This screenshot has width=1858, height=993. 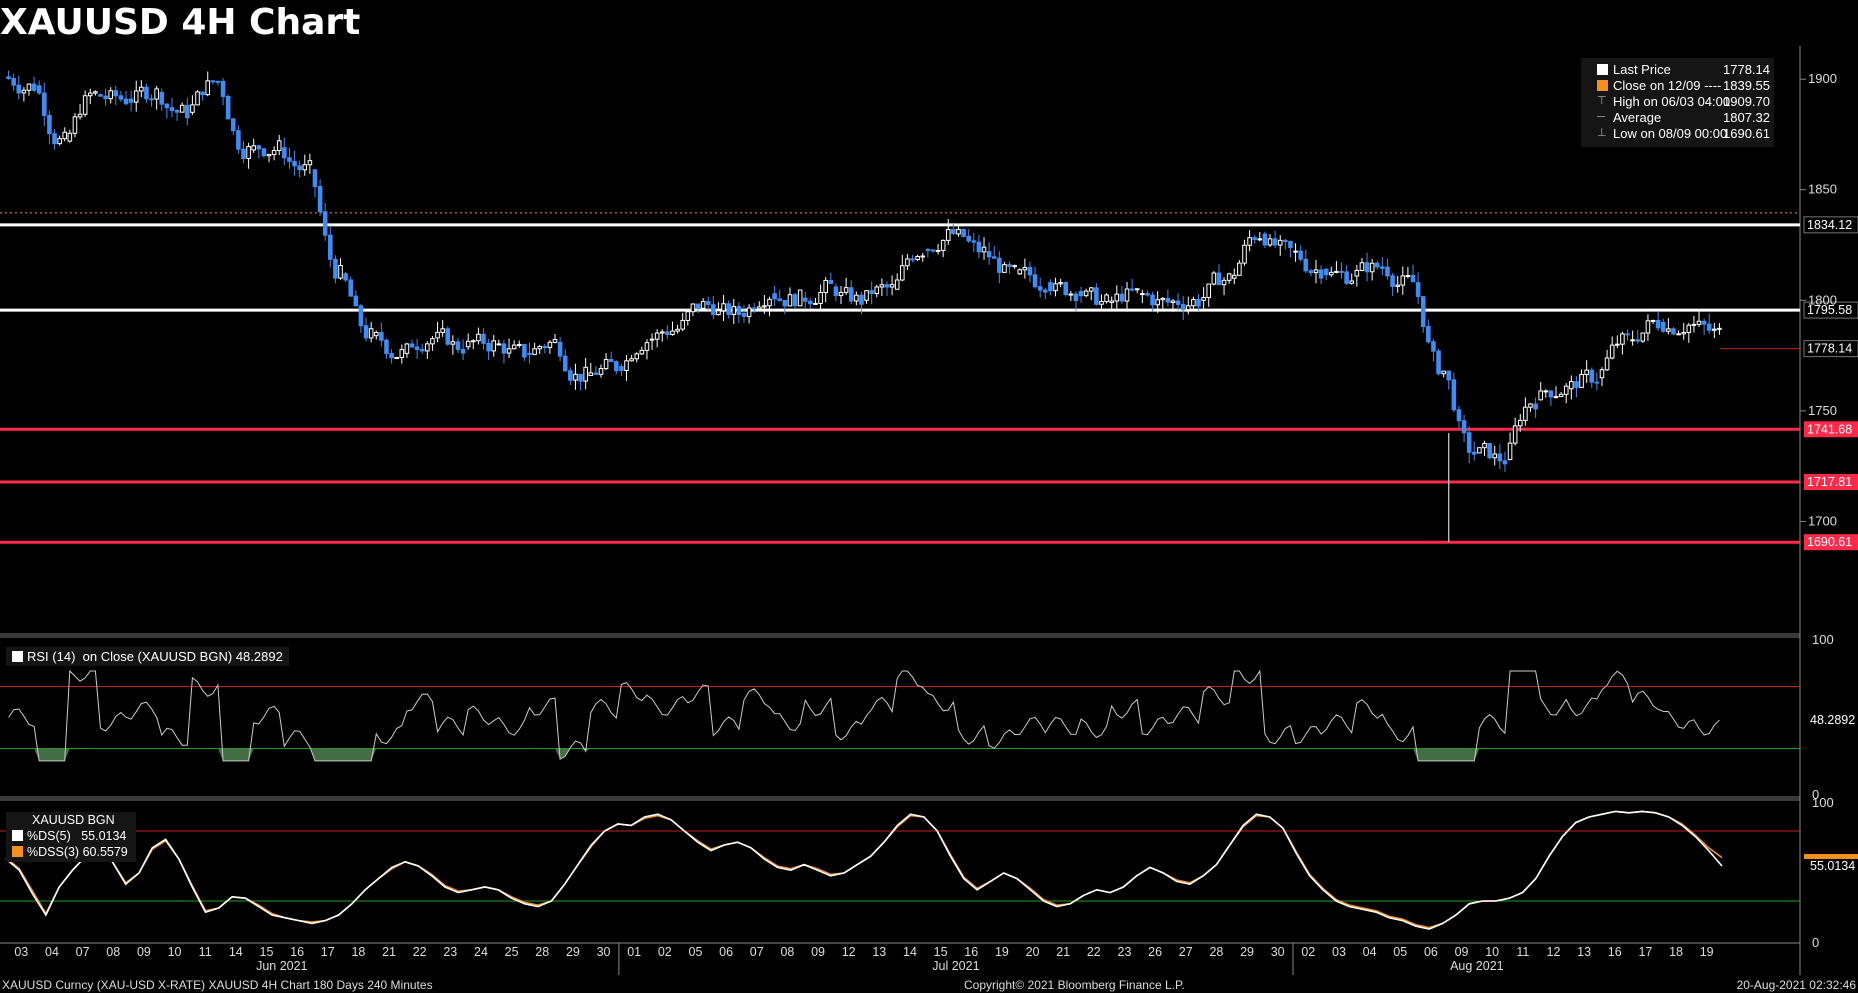 I want to click on day-tick-label: 23, so click(x=450, y=952).